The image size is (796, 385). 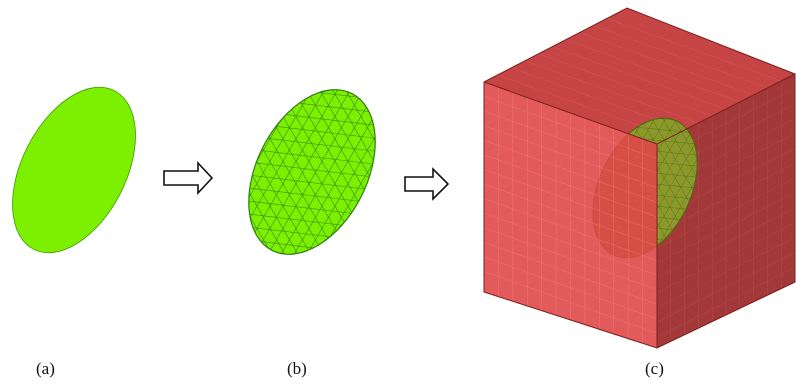 I want to click on caption-b: (b), so click(x=297, y=368).